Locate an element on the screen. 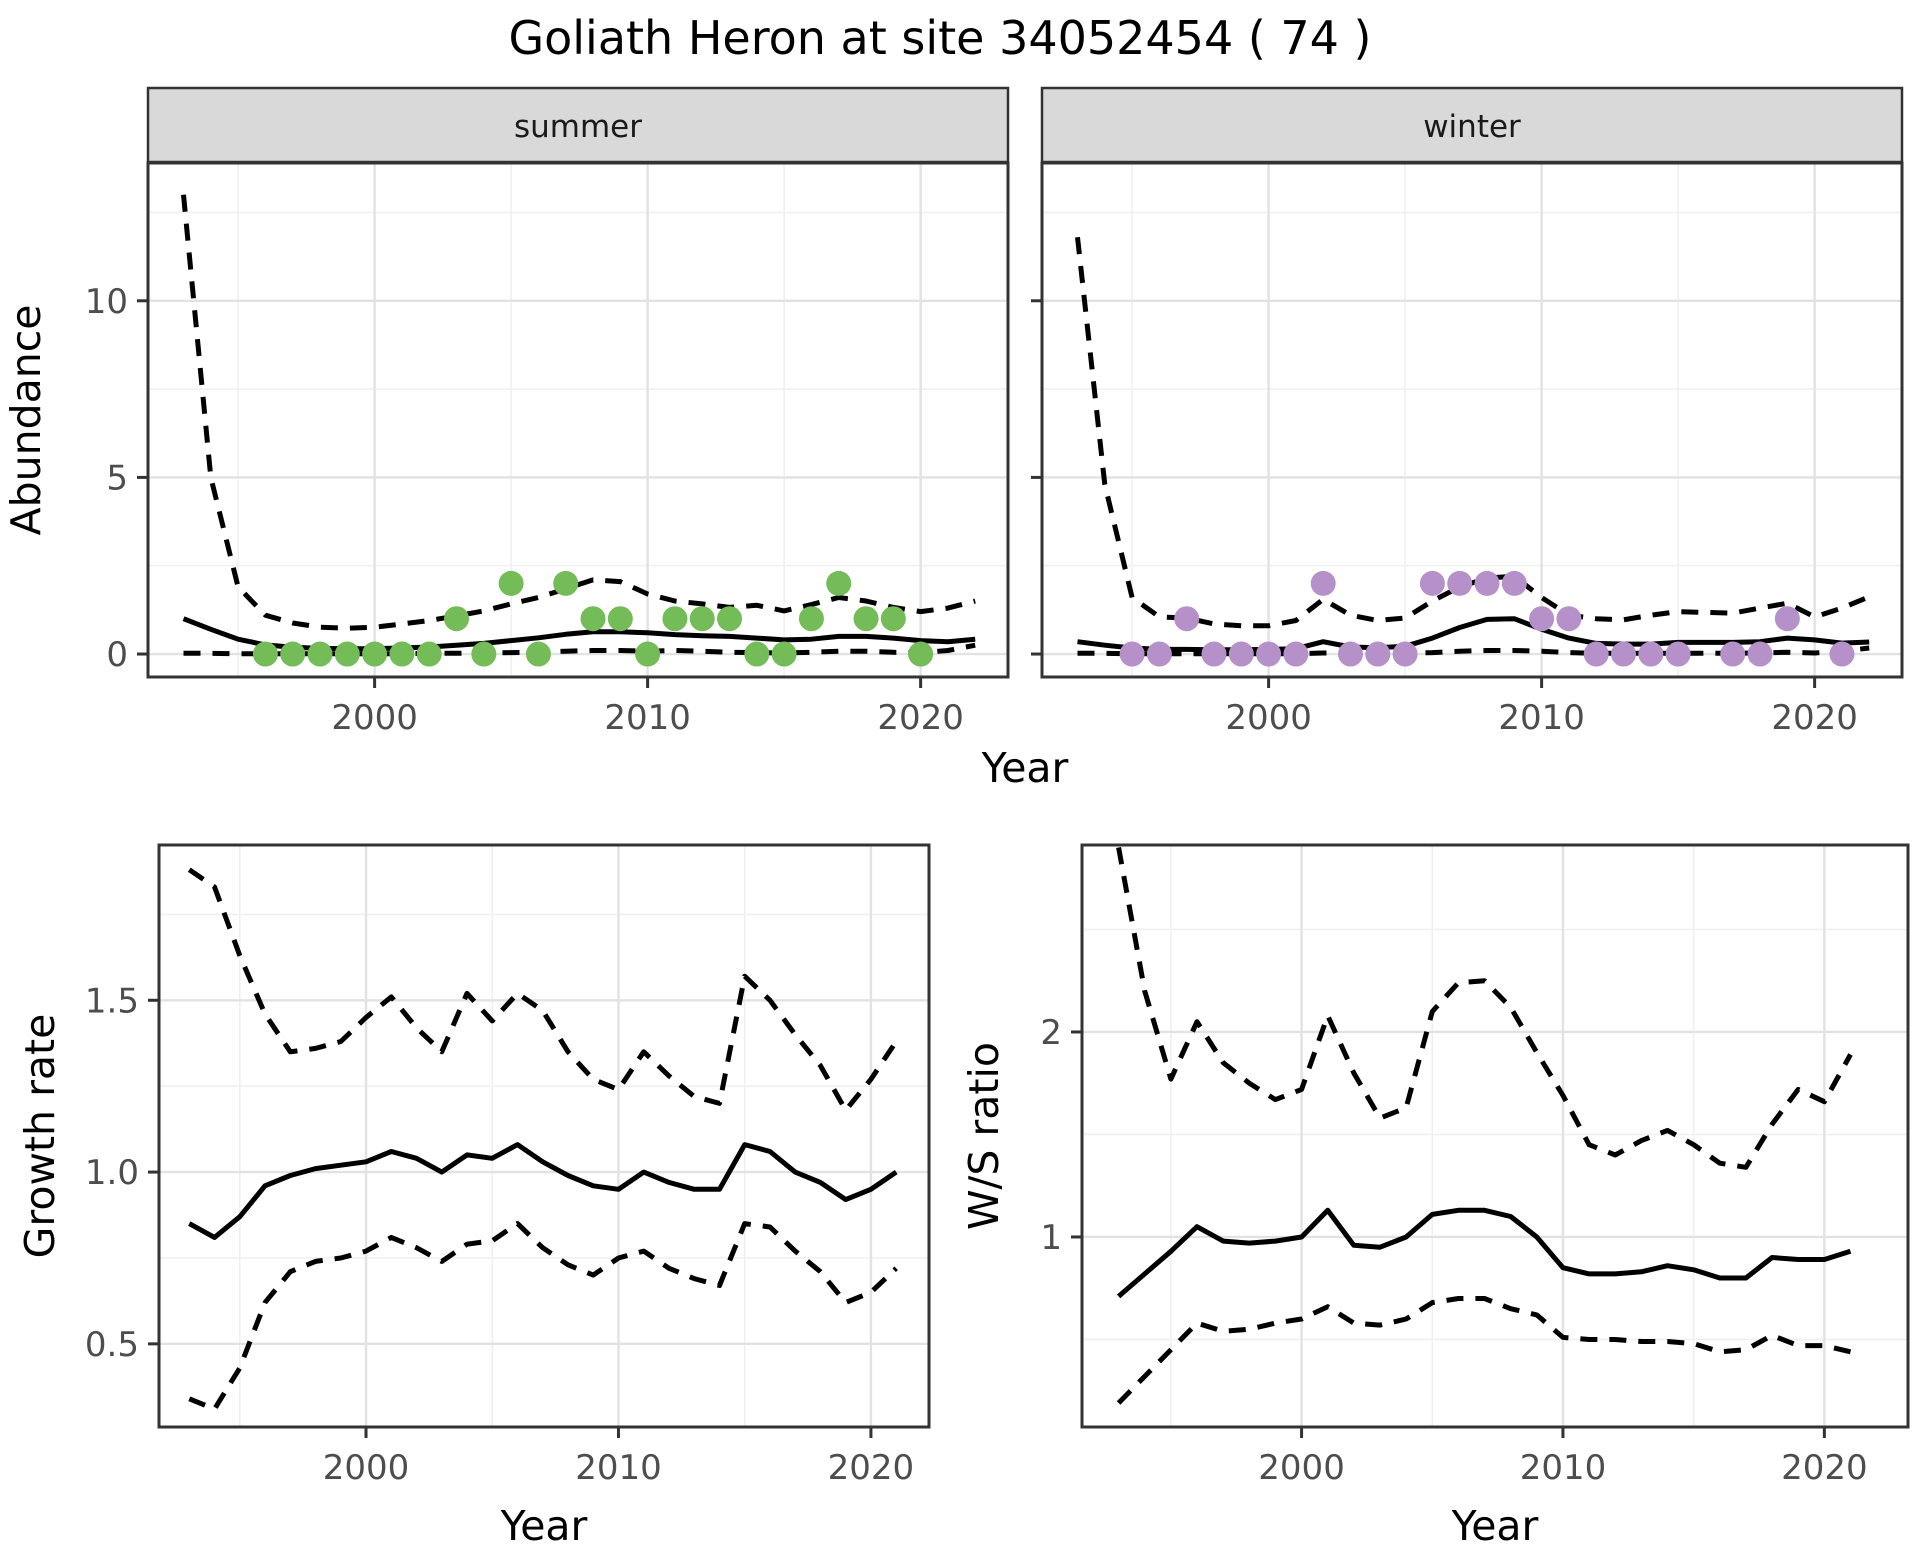  y-tick-label: 10 is located at coordinates (106, 302).